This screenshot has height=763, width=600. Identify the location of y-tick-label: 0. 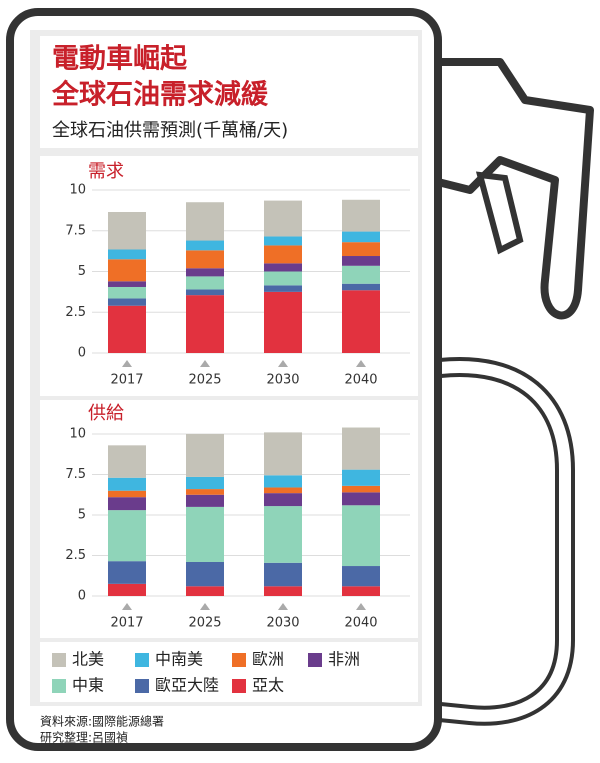
(82, 353).